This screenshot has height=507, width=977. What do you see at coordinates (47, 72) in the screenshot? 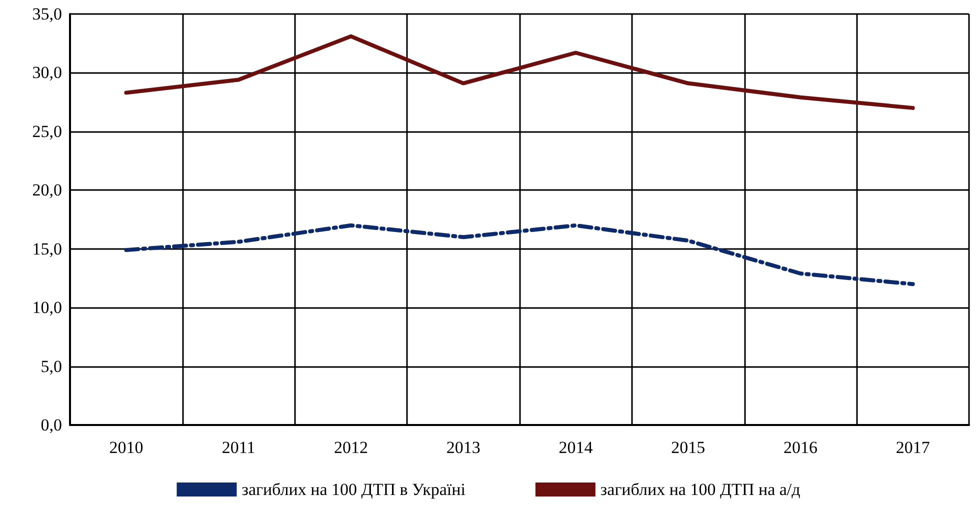
I see `y-tick-label: 30,0` at bounding box center [47, 72].